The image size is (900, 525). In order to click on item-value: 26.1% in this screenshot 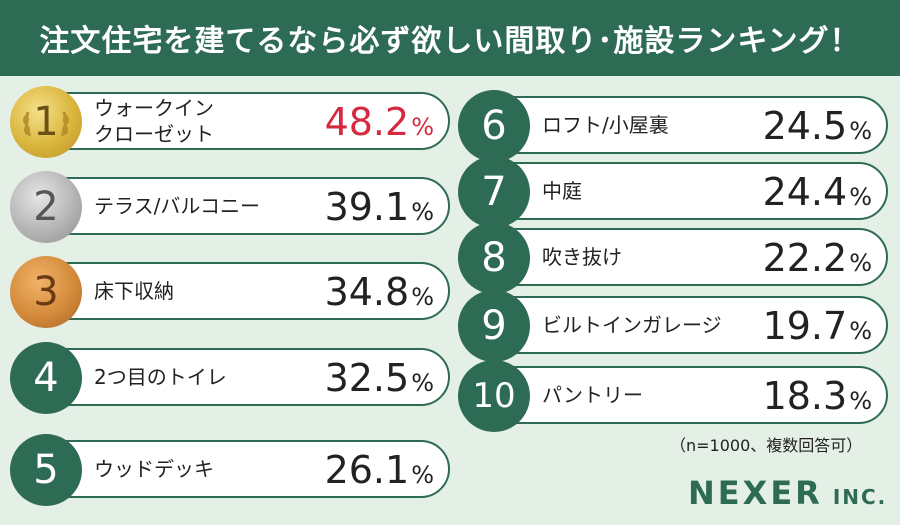, I will do `click(379, 470)`.